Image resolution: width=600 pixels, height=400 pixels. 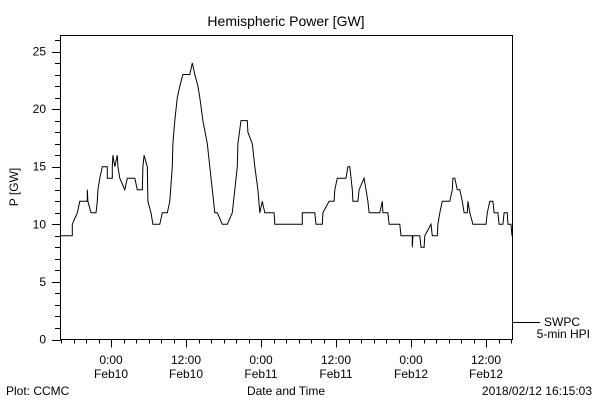 What do you see at coordinates (14, 187) in the screenshot?
I see `y-axis-label: P [GW]` at bounding box center [14, 187].